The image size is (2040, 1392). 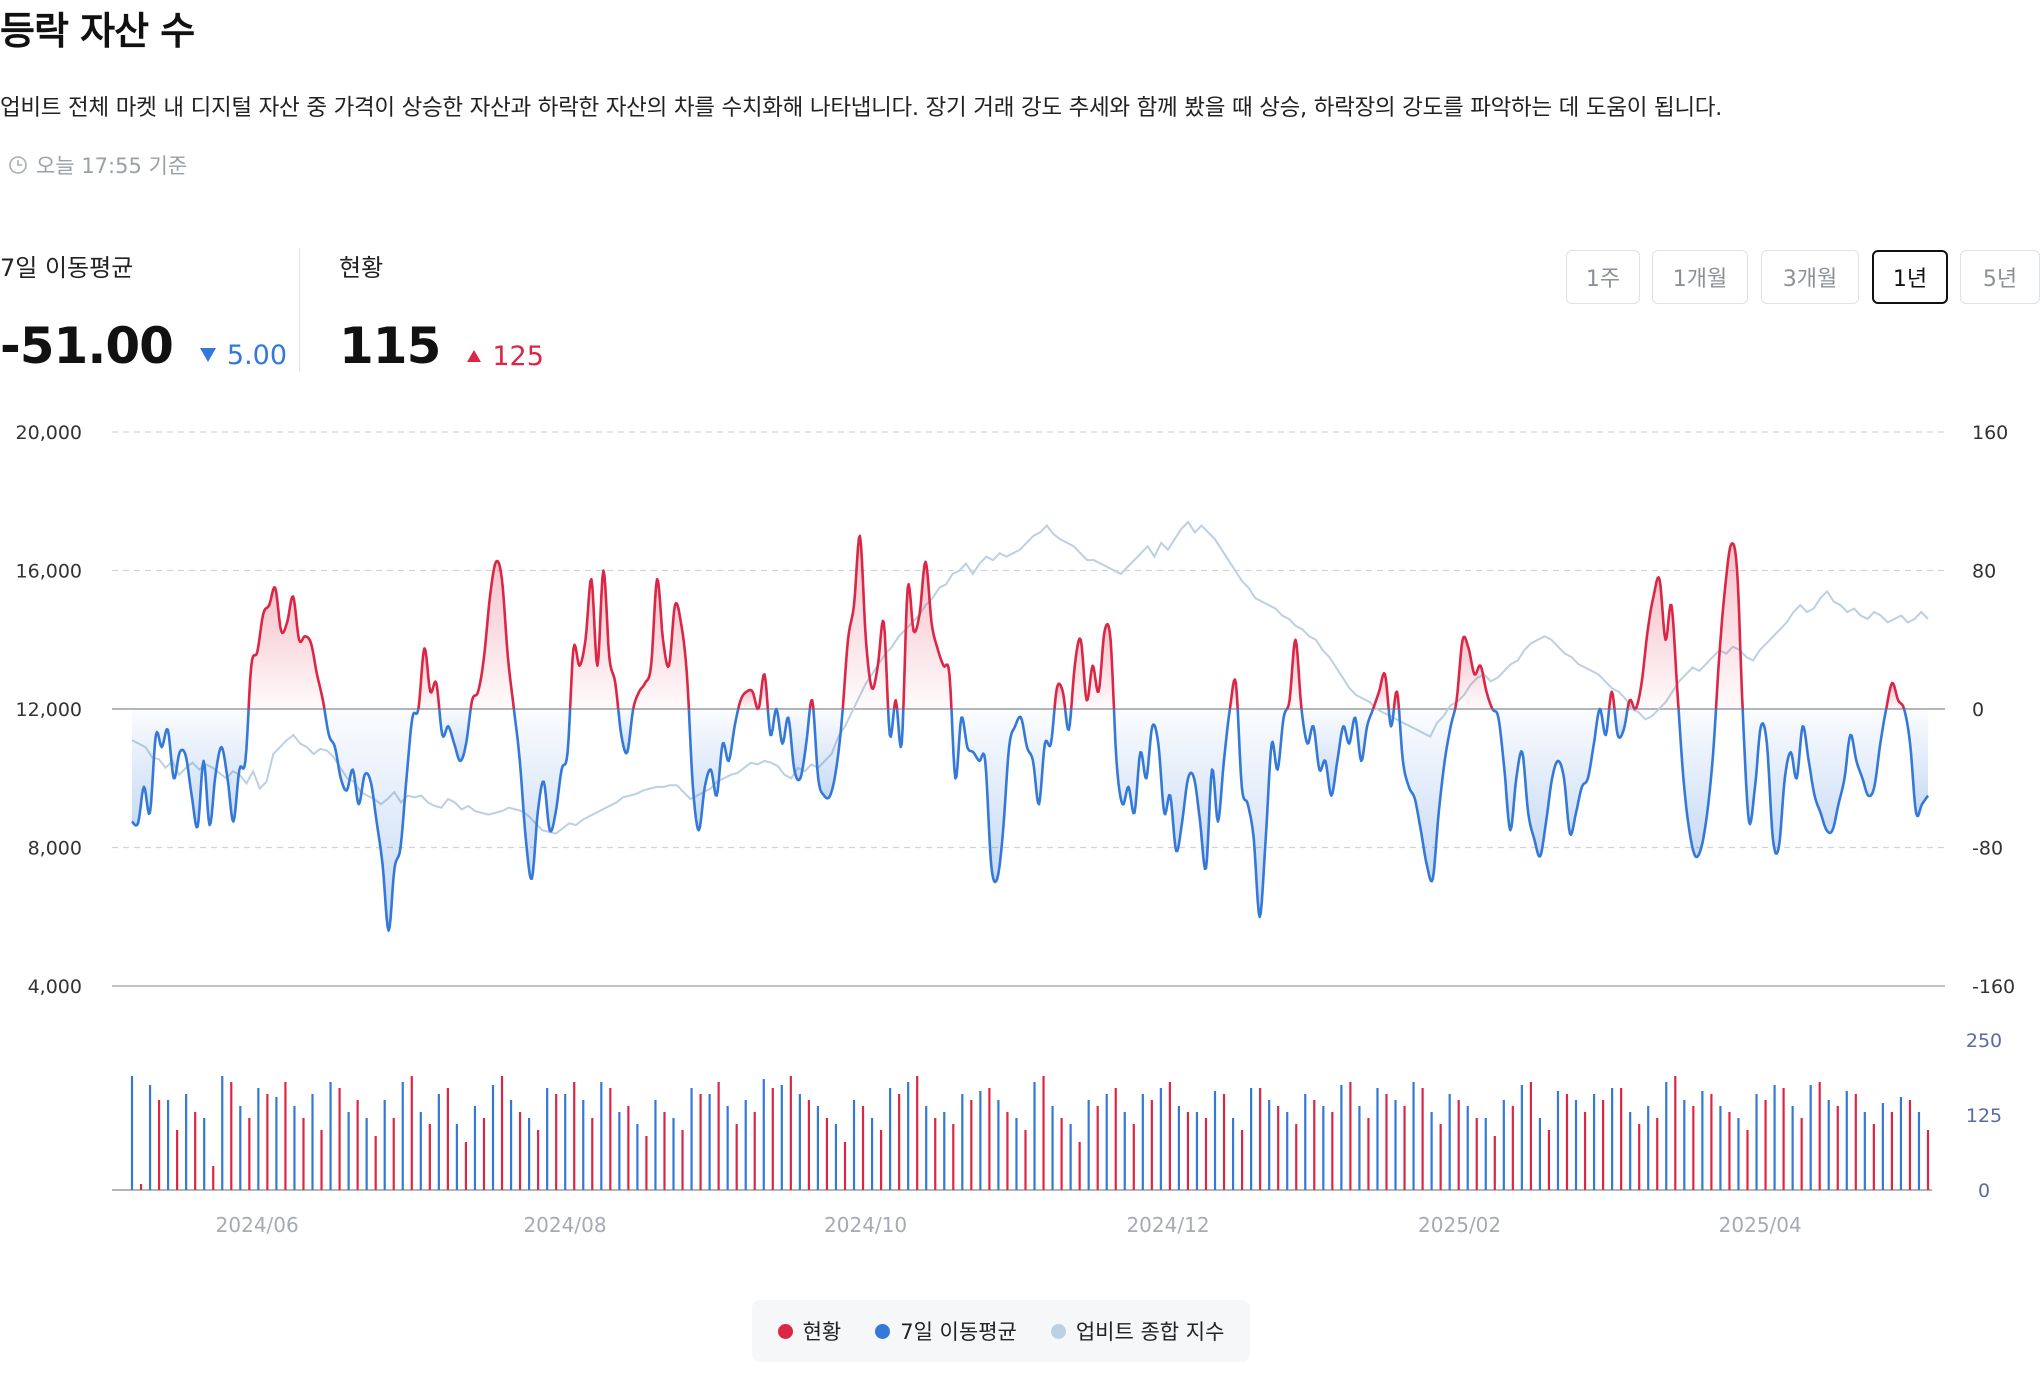 What do you see at coordinates (2000, 277) in the screenshot?
I see `tab-5y: 5년` at bounding box center [2000, 277].